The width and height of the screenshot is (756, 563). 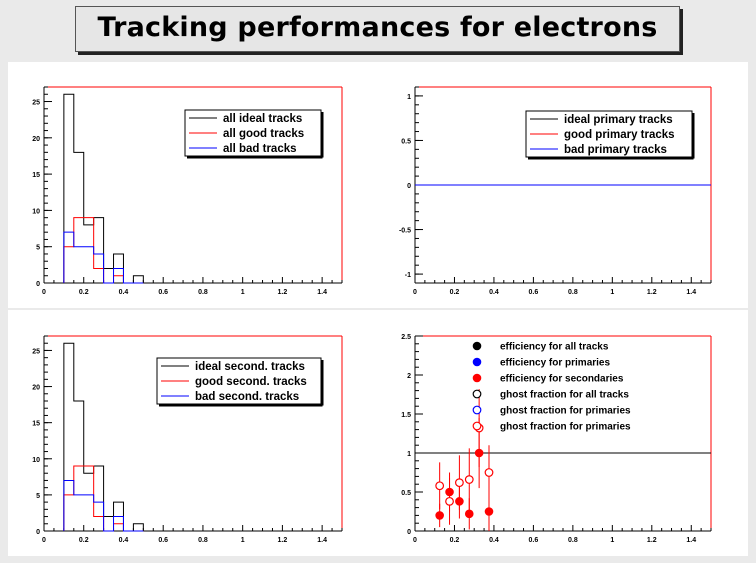 What do you see at coordinates (564, 395) in the screenshot?
I see `legend-label: ghost fraction for all tracks` at bounding box center [564, 395].